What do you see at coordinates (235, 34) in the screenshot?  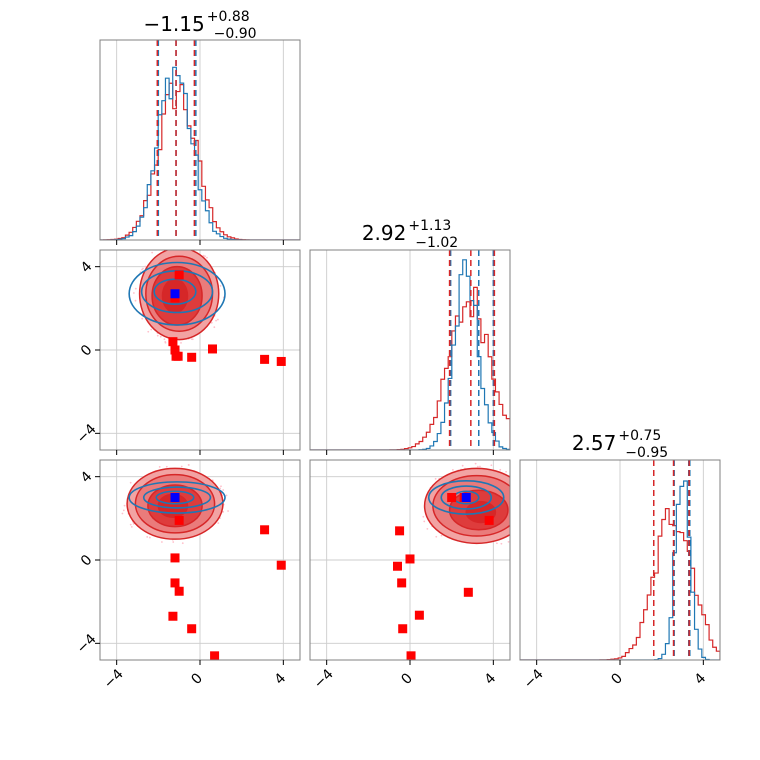 I see `title-minus: −0.90` at bounding box center [235, 34].